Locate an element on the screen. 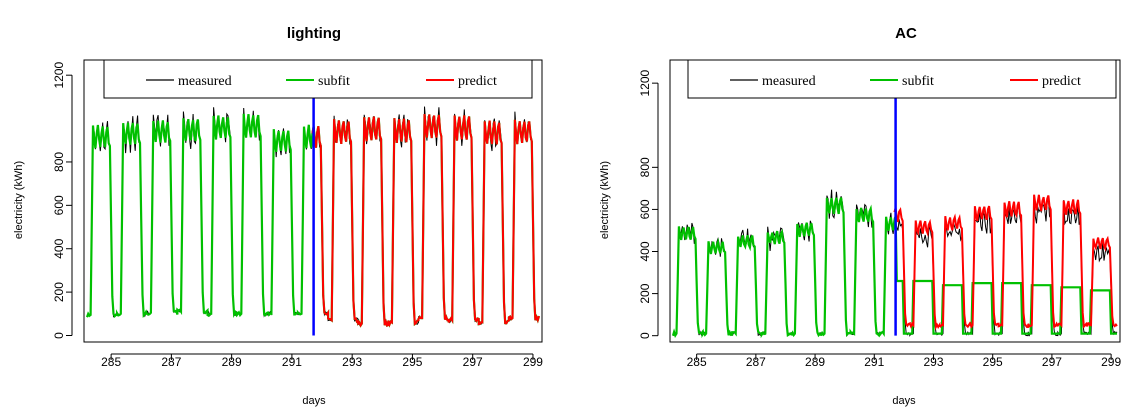  chart-title: lighting is located at coordinates (314, 33).